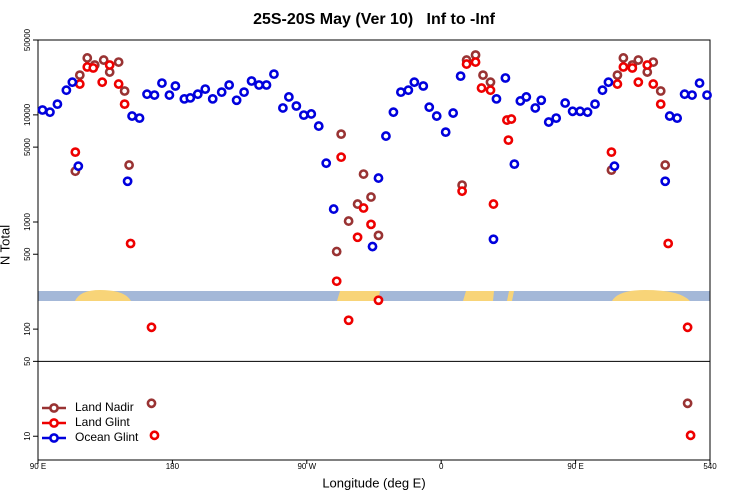  I want to click on y-tick-label: 5000, so click(27, 147).